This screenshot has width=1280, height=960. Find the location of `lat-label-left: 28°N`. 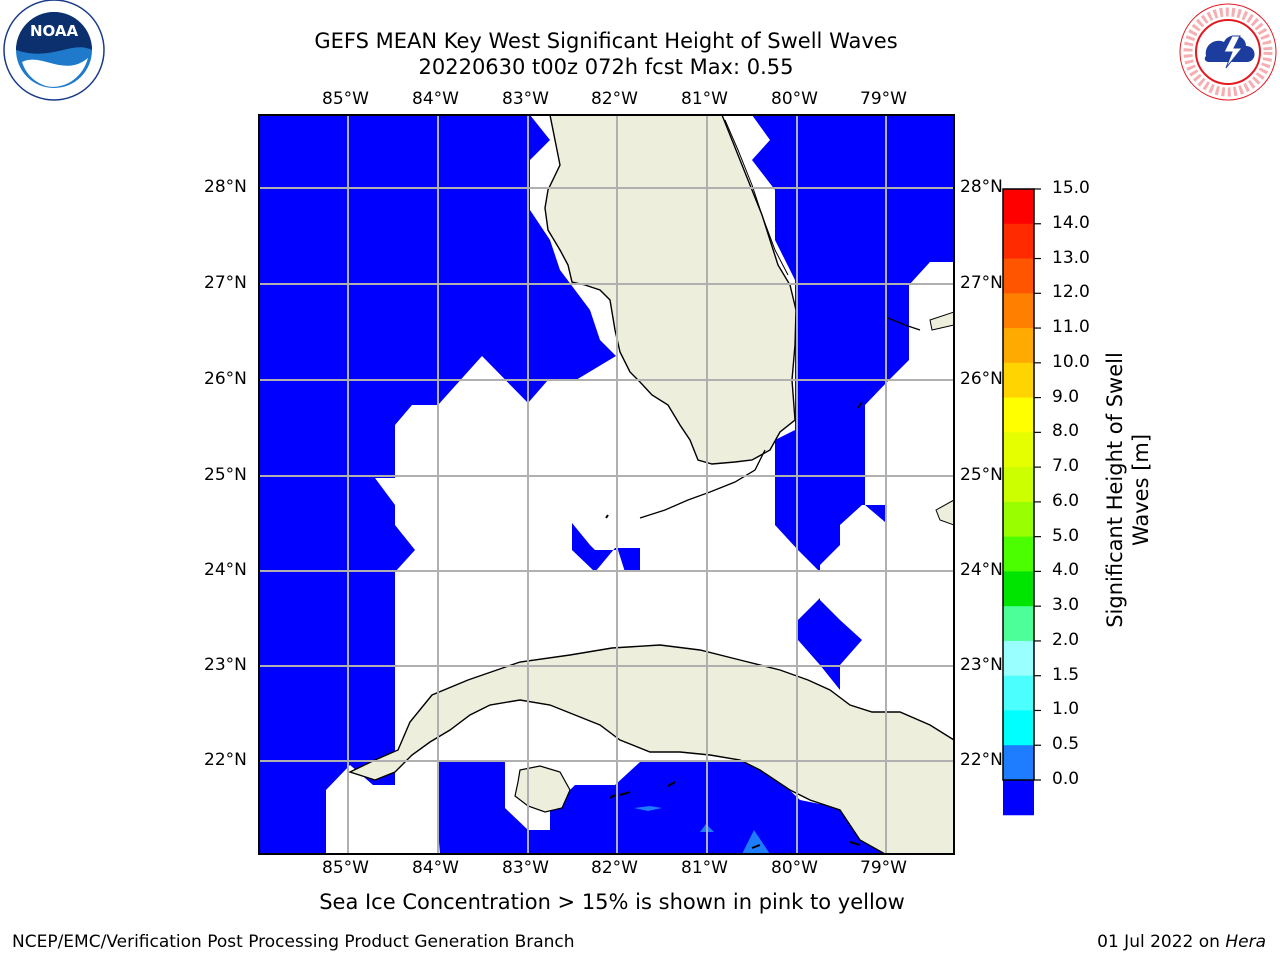

lat-label-left: 28°N is located at coordinates (225, 187).